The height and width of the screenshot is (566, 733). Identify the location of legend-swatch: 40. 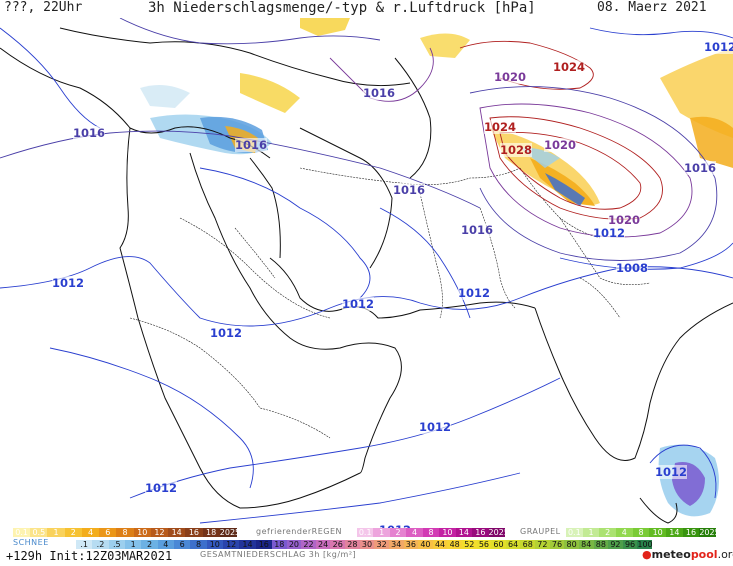
(425, 544).